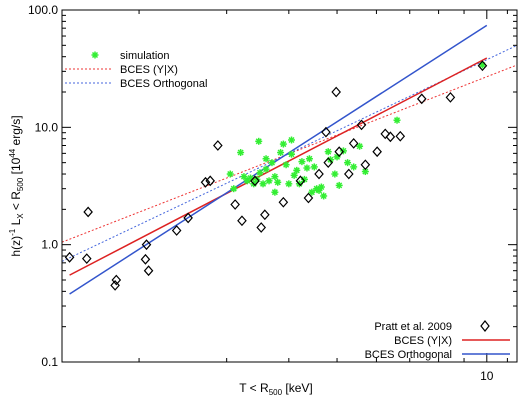 The image size is (520, 400). I want to click on y-tick-label: 1.0, so click(49, 245).